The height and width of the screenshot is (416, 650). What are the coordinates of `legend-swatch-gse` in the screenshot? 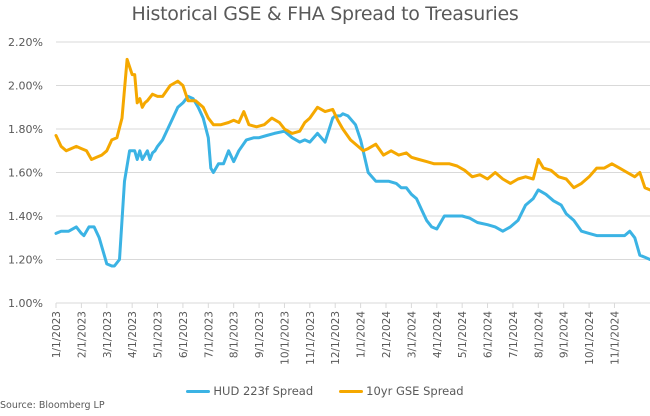 It's located at (351, 391).